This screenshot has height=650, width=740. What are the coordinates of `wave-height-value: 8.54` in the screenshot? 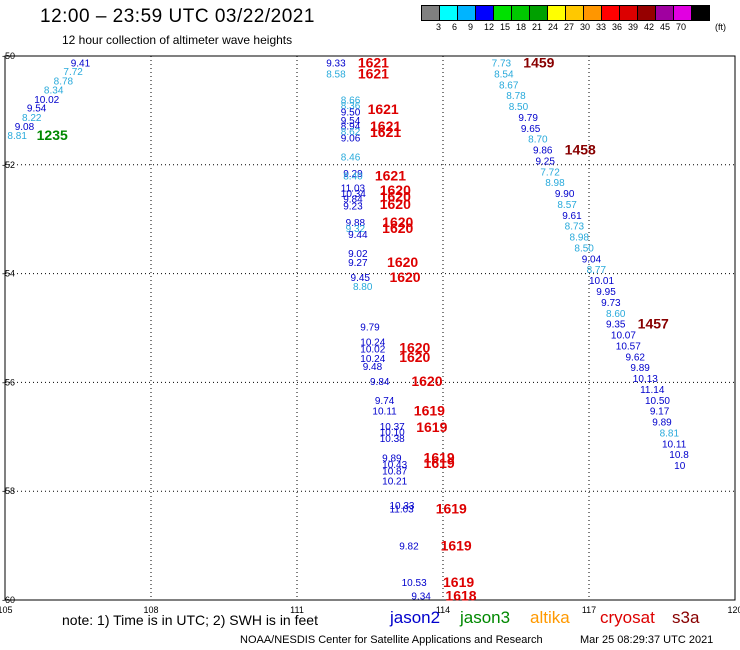 It's located at (504, 74).